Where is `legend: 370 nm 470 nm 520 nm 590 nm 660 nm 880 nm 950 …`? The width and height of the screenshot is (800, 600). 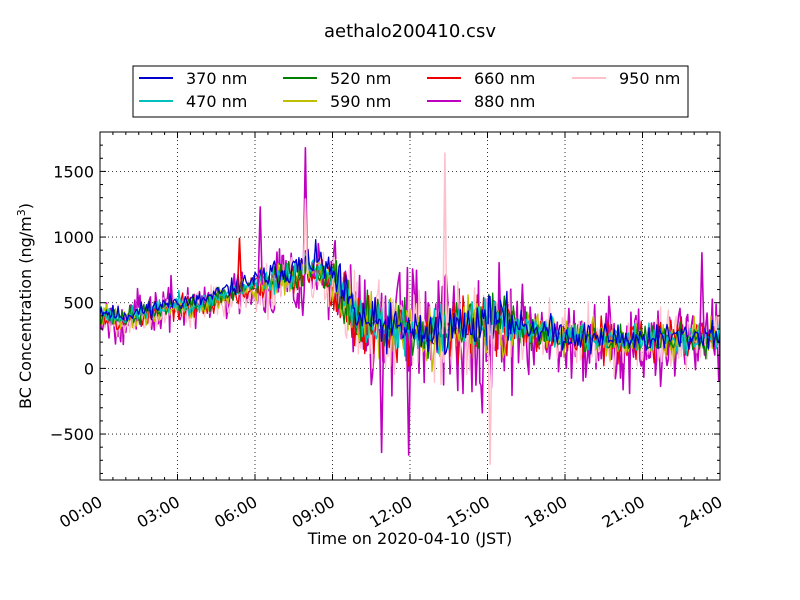
legend: 370 nm 470 nm 520 nm 590 nm 660 nm 880 nm 950 … is located at coordinates (410, 91).